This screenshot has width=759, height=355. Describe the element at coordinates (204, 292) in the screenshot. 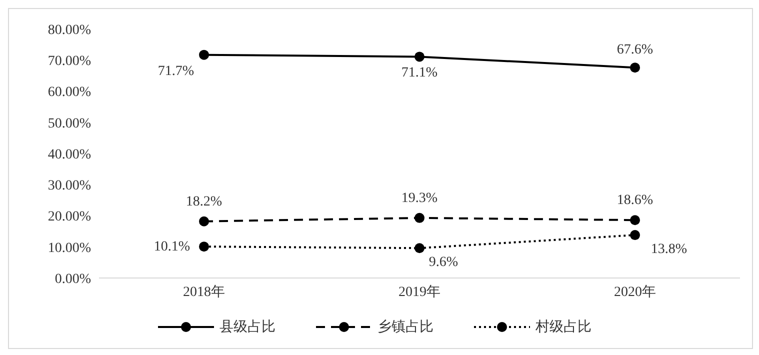

I see `x-tick-label: 2018年` at that location.